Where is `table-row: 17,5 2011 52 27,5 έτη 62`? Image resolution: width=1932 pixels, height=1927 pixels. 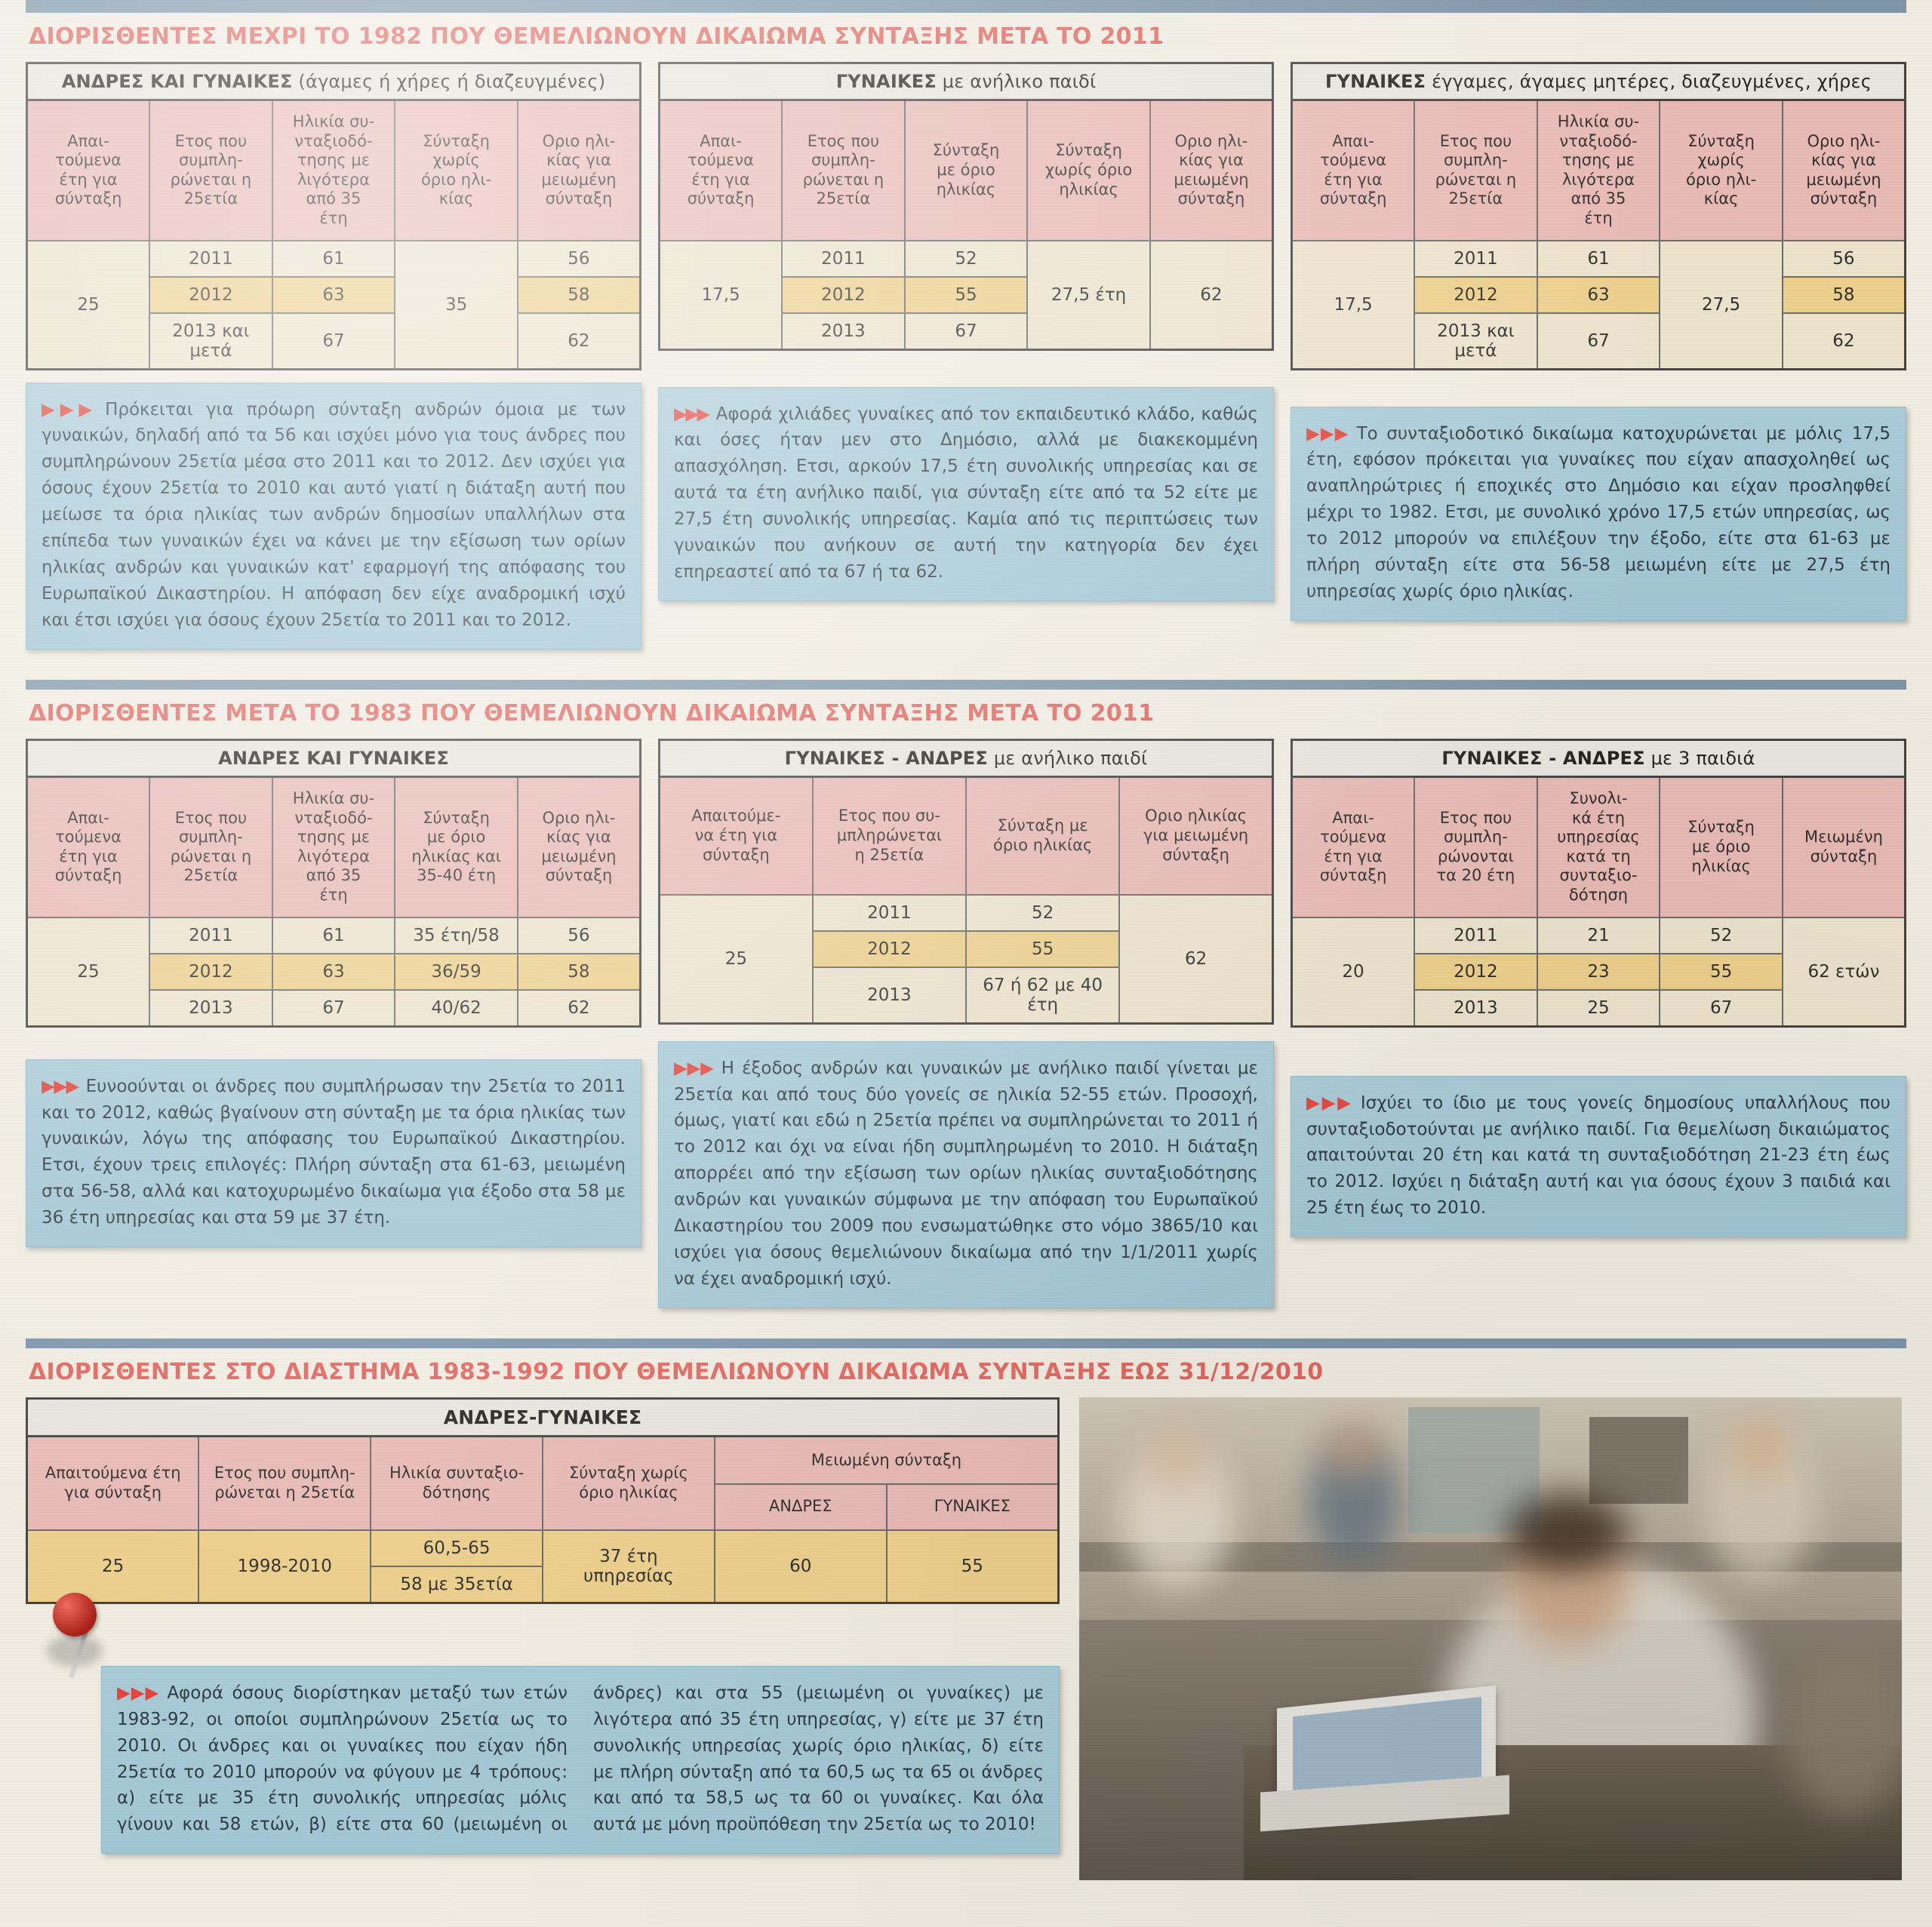 table-row: 17,5 2011 52 27,5 έτη 62 is located at coordinates (966, 294).